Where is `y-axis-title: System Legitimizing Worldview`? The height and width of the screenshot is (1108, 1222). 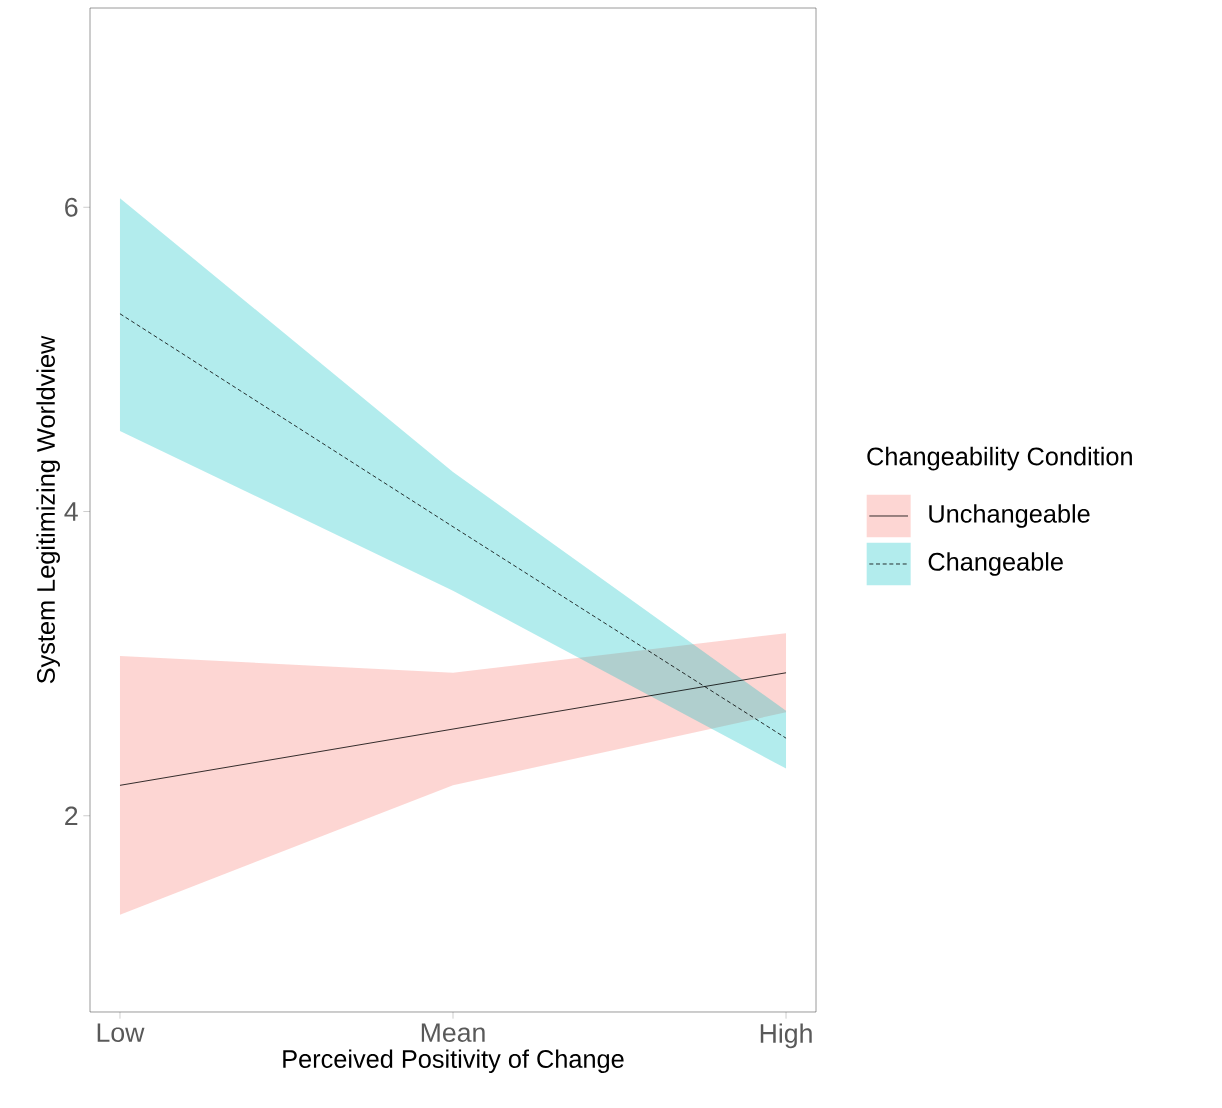
y-axis-title: System Legitimizing Worldview is located at coordinates (48, 509).